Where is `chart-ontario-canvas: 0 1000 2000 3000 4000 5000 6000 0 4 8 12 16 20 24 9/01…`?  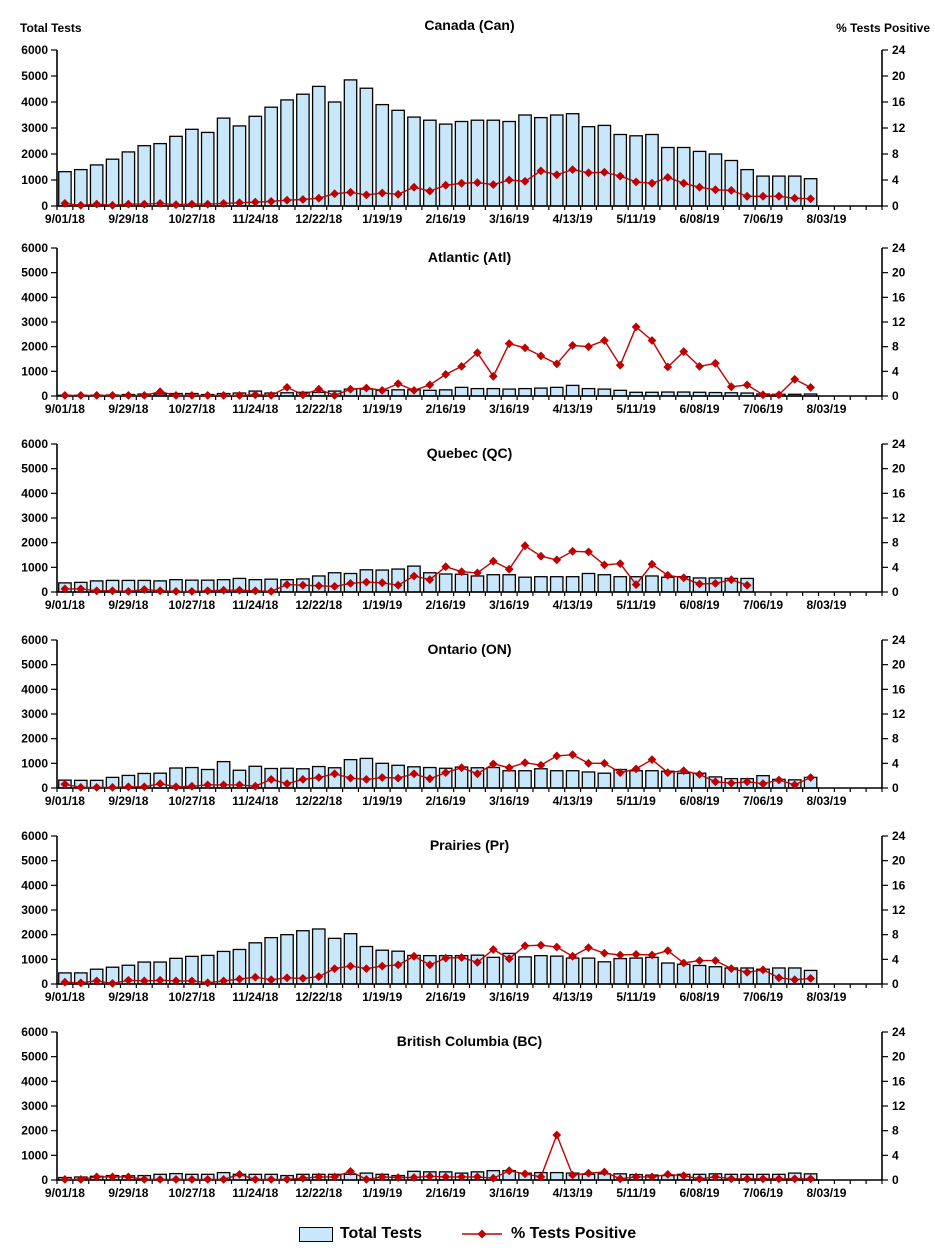
chart-ontario-canvas: 0 1000 2000 3000 4000 5000 6000 0 4 8 12 16 20 24 9/01… is located at coordinates (463, 720).